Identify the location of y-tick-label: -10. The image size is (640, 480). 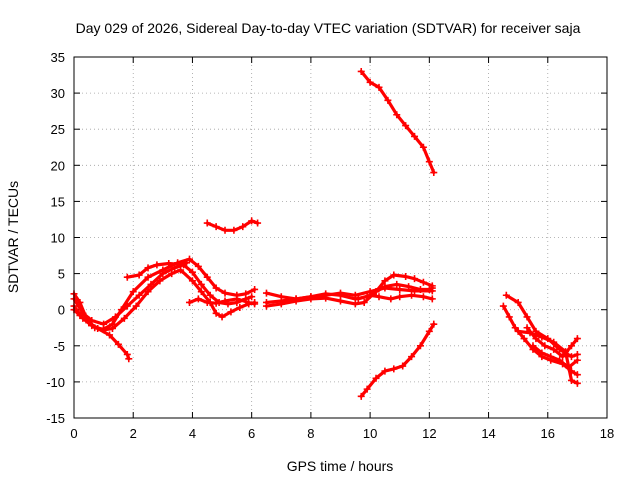
(55, 382).